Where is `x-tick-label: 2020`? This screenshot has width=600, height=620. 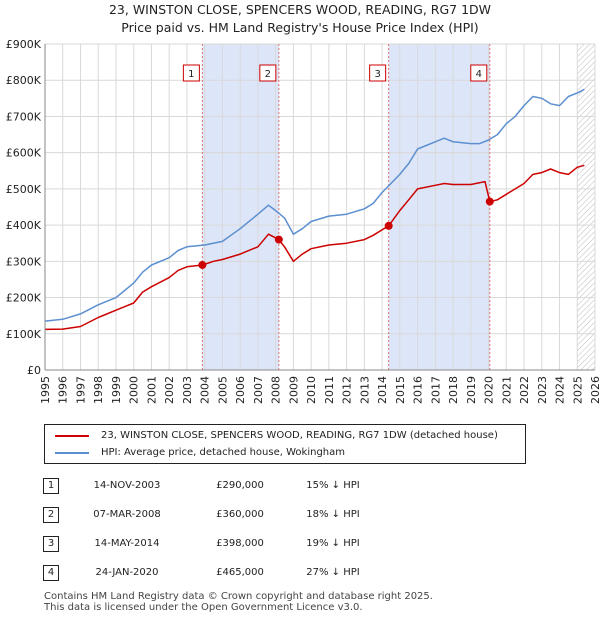 x-tick-label: 2020 is located at coordinates (489, 390).